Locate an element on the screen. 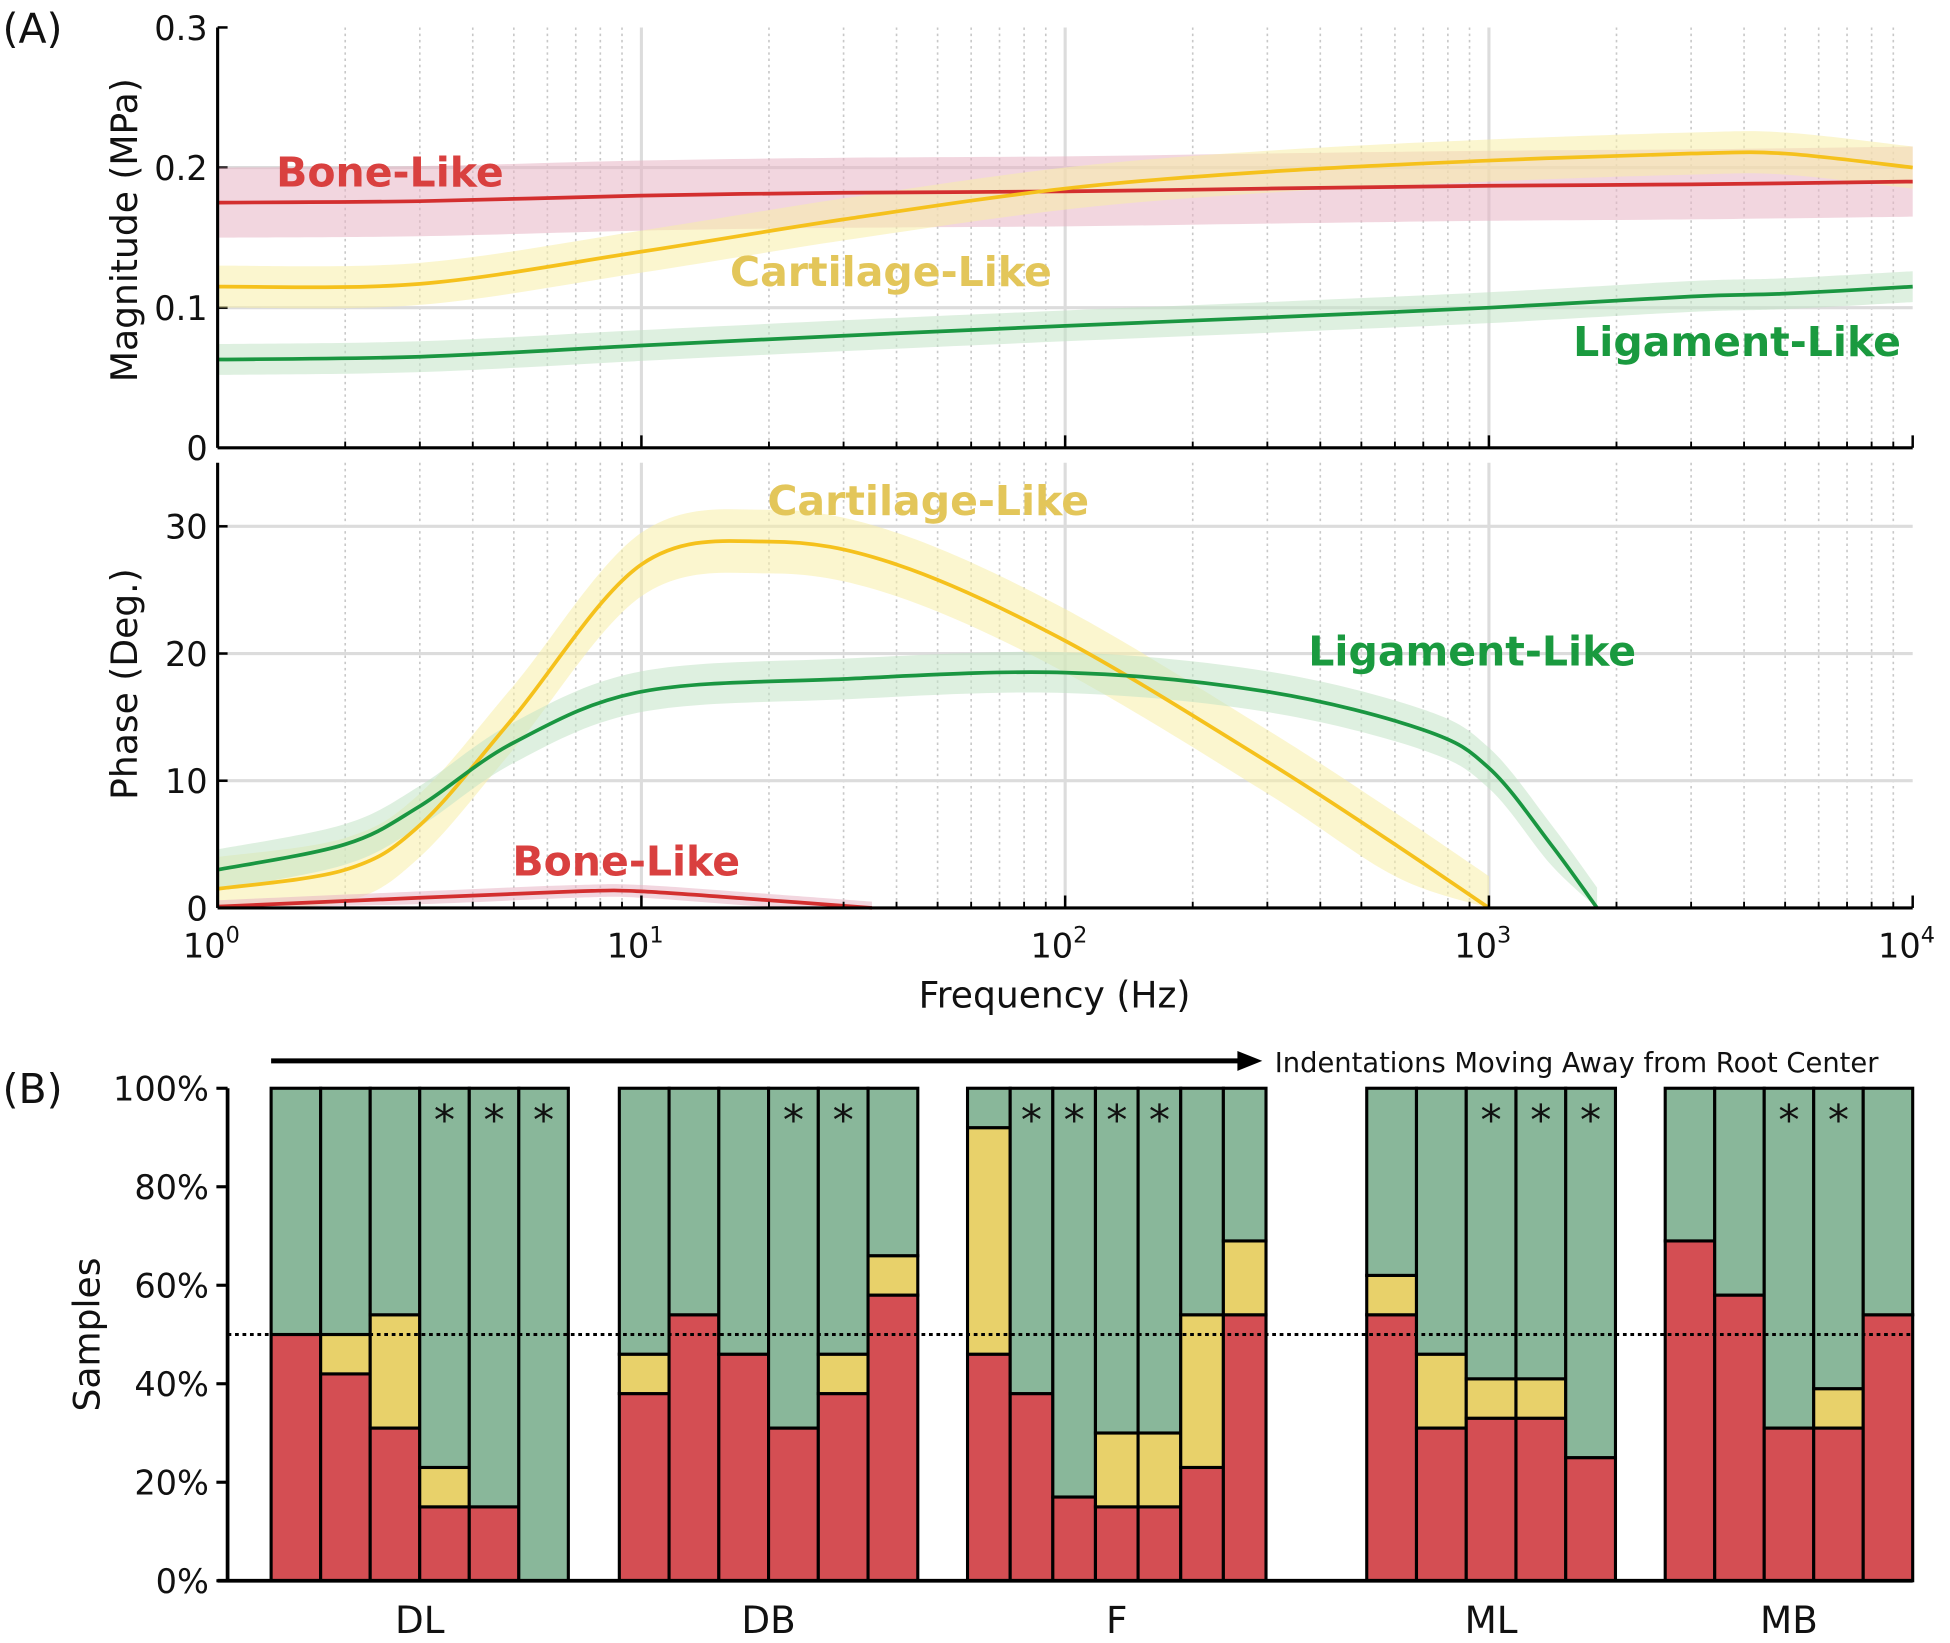 The width and height of the screenshot is (1950, 1643). y-tick-label: 20 is located at coordinates (186, 654).